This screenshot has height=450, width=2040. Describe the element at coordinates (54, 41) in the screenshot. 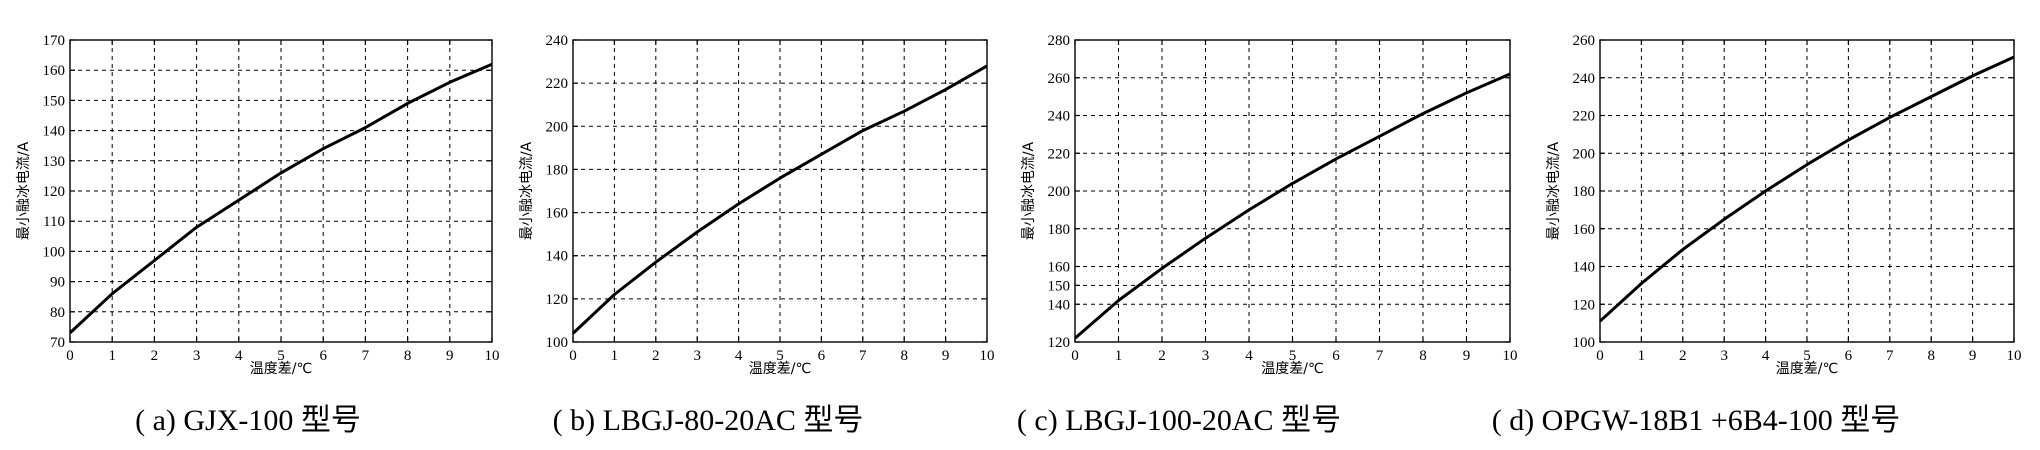

I see `y-tick-label: 170` at that location.